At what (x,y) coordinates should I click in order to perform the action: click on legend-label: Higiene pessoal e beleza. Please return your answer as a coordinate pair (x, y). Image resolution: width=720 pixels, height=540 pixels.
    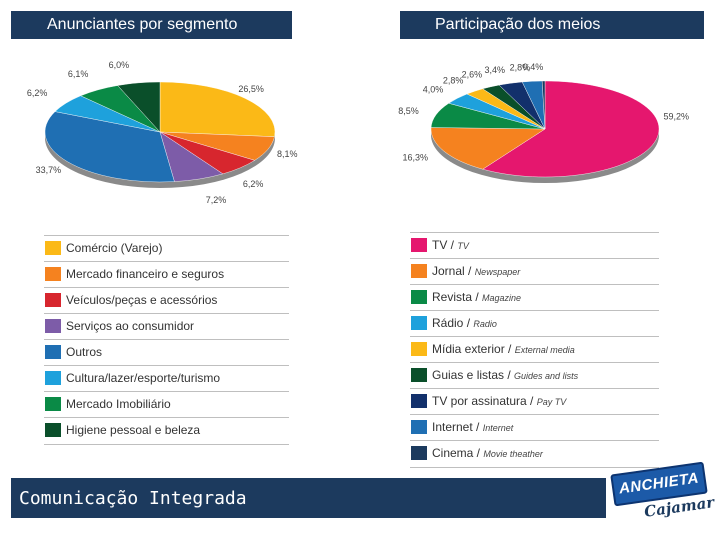
    Looking at the image, I should click on (133, 430).